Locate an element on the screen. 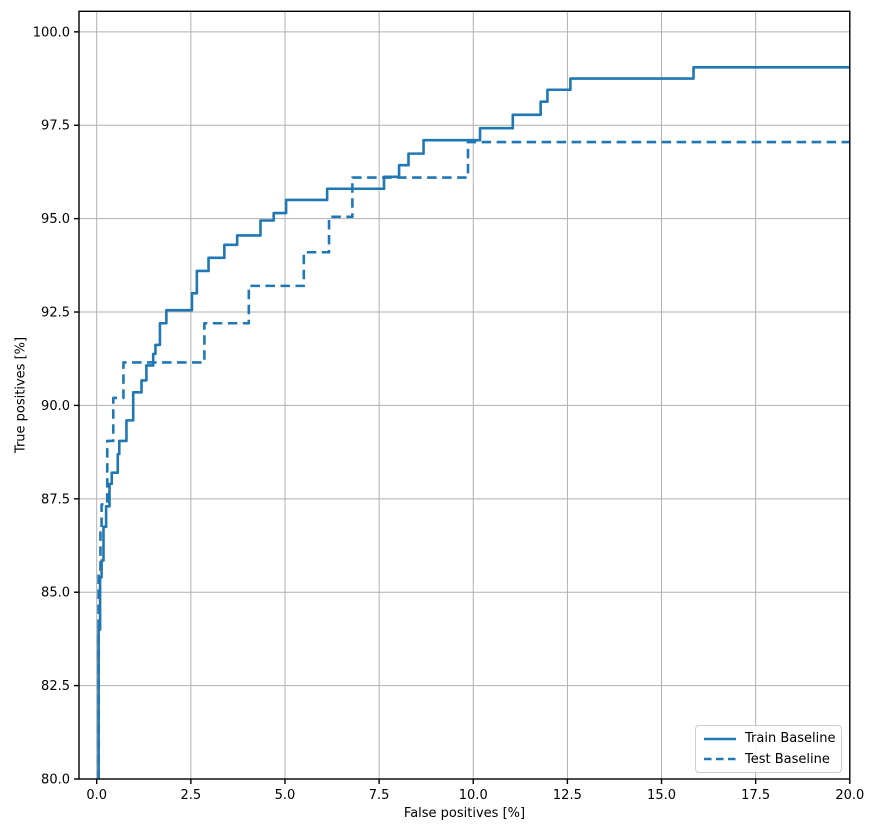 This screenshot has height=833, width=874. y-tick-label: 97.5 is located at coordinates (55, 126).